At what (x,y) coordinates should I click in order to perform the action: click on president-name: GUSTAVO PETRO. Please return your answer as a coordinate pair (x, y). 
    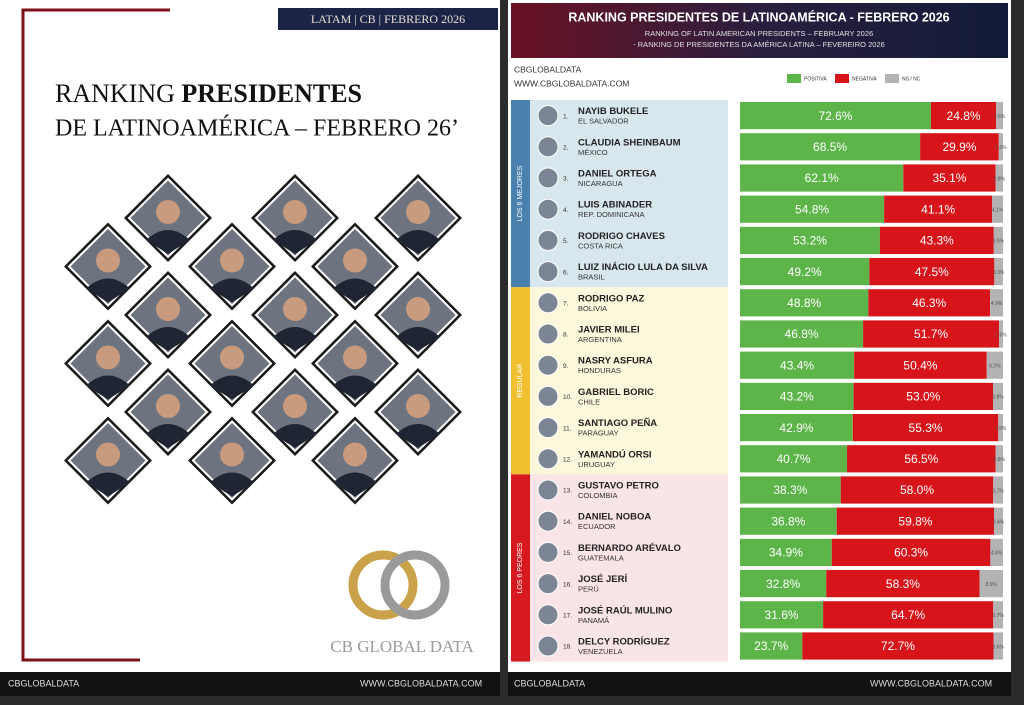
    Looking at the image, I should click on (618, 486).